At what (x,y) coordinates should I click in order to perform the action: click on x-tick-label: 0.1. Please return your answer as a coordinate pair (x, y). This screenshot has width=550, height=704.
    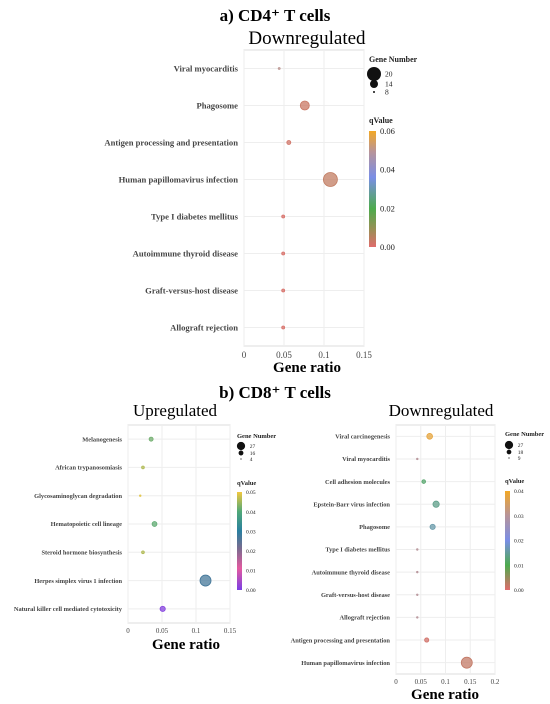
    Looking at the image, I should click on (196, 631).